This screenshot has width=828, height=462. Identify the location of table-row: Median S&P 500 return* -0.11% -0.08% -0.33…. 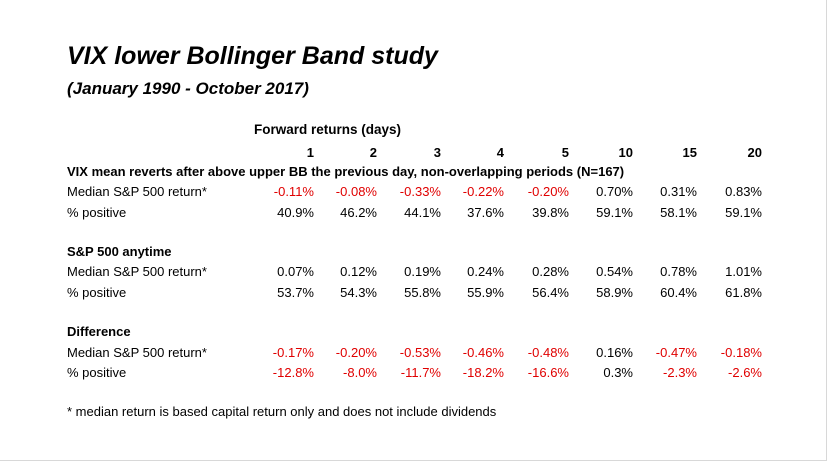
(414, 193).